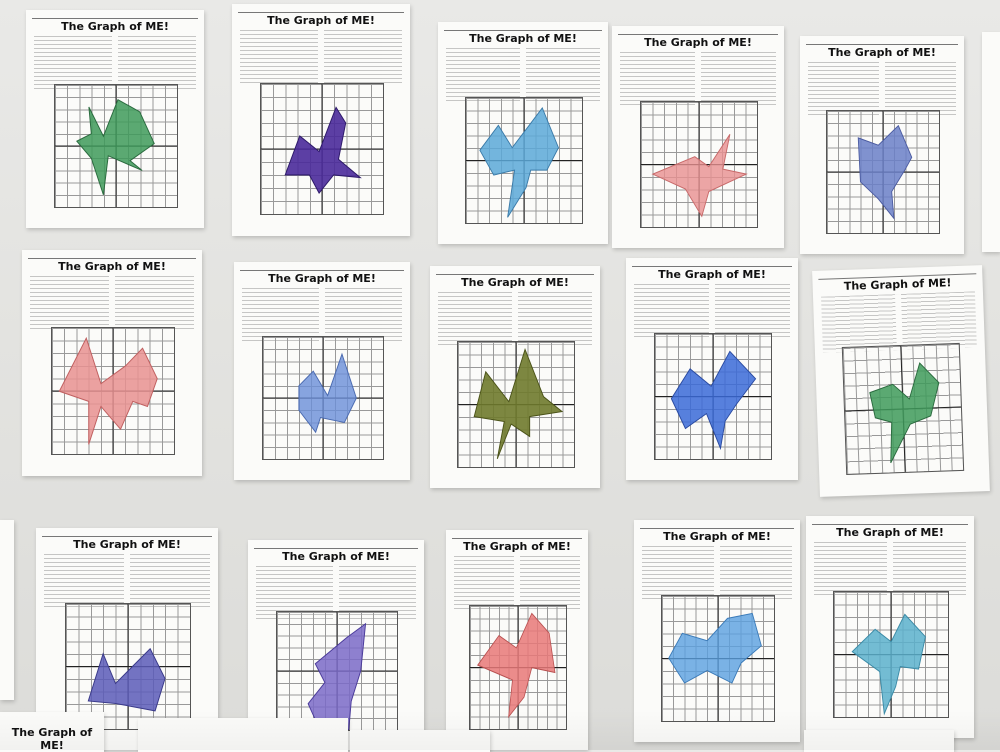  I want to click on worksheet-14: The Graph of ME!, so click(717, 631).